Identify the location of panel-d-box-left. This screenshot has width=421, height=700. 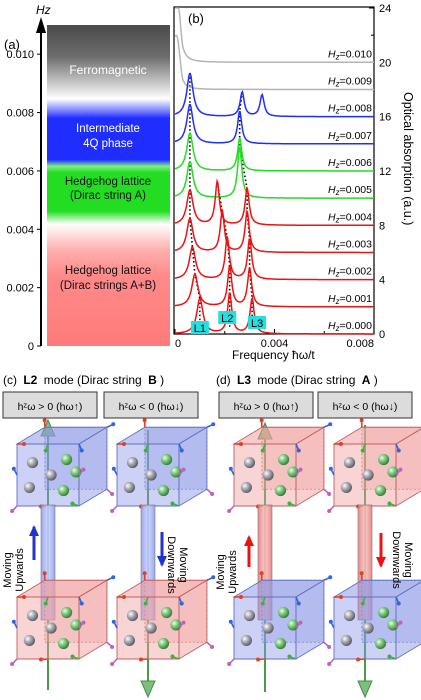
(266, 405).